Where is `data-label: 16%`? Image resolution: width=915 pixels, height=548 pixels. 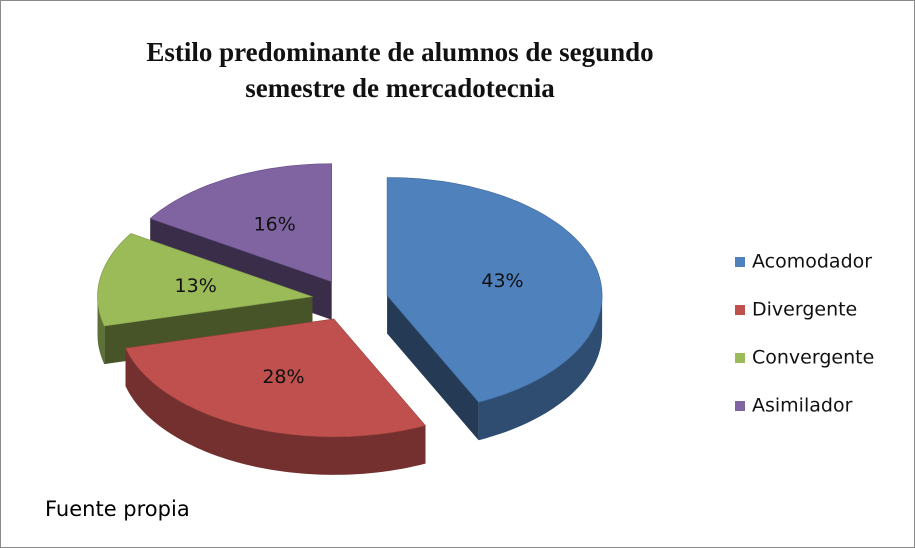
data-label: 16% is located at coordinates (275, 224).